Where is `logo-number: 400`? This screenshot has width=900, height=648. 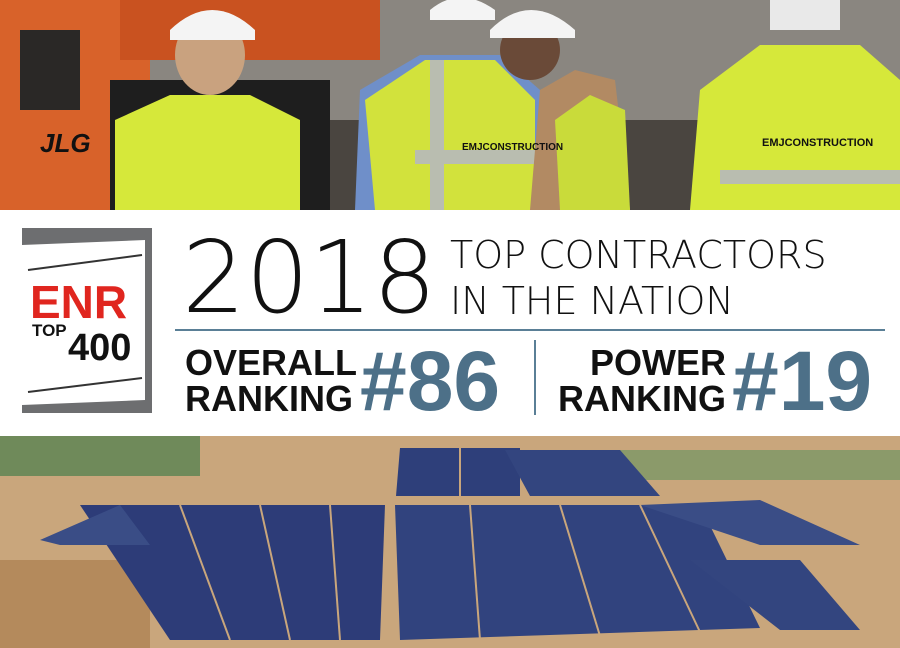 logo-number: 400 is located at coordinates (99, 348).